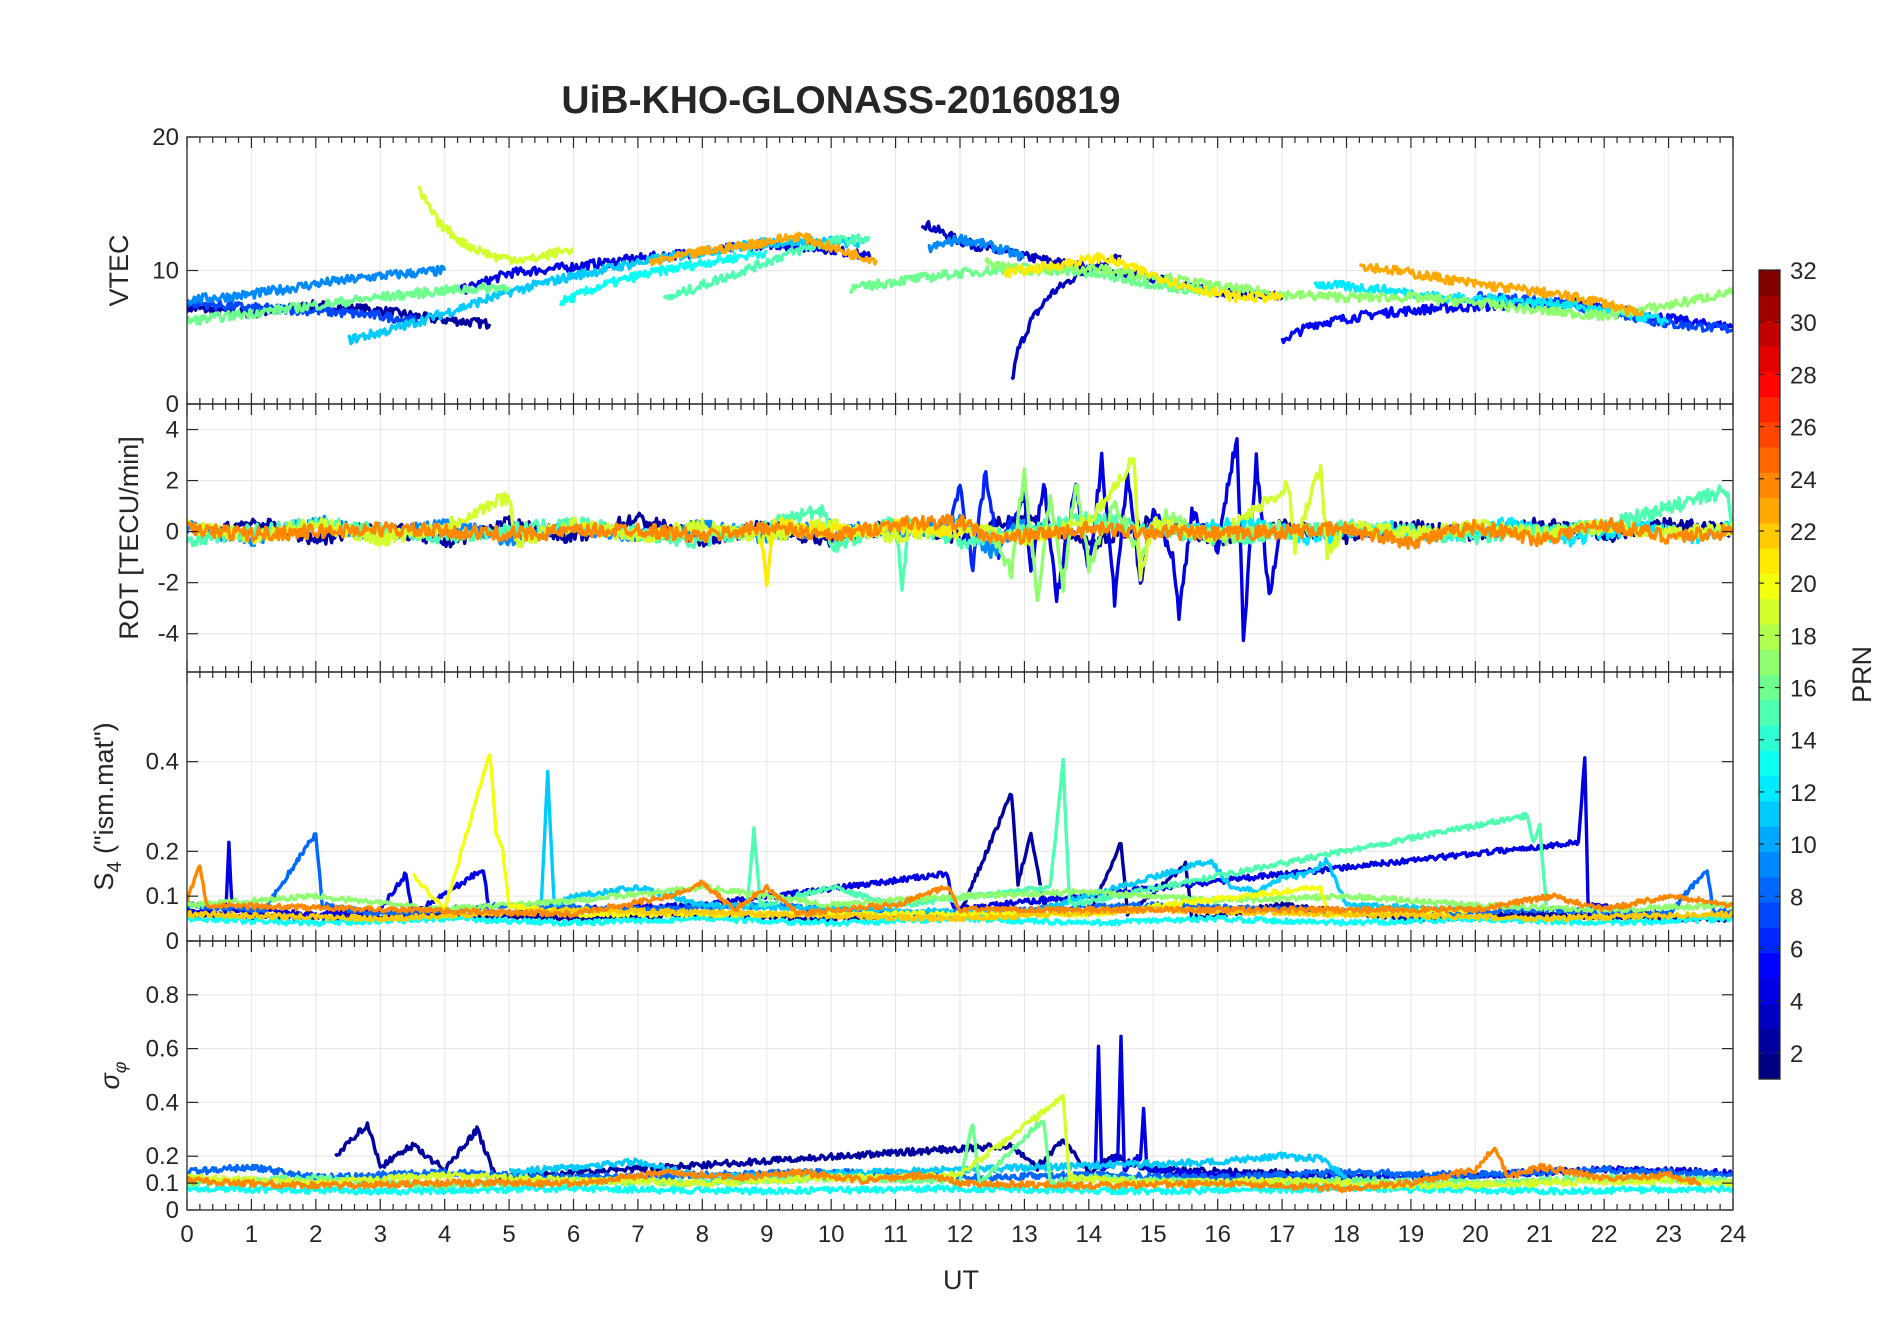  I want to click on colorbar-tick-label: 6, so click(1796, 950).